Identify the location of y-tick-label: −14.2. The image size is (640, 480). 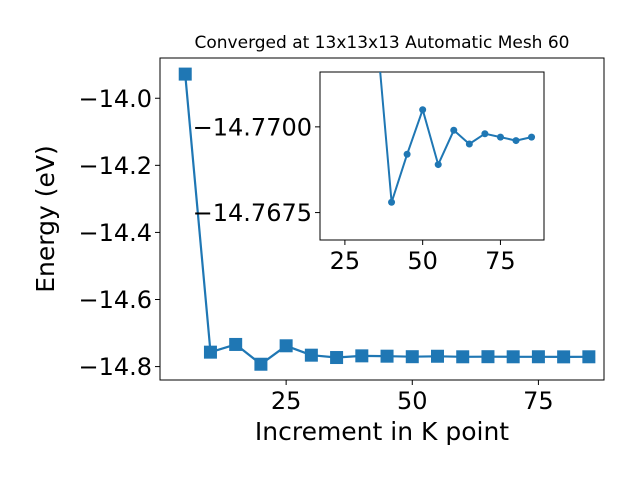
(115, 166).